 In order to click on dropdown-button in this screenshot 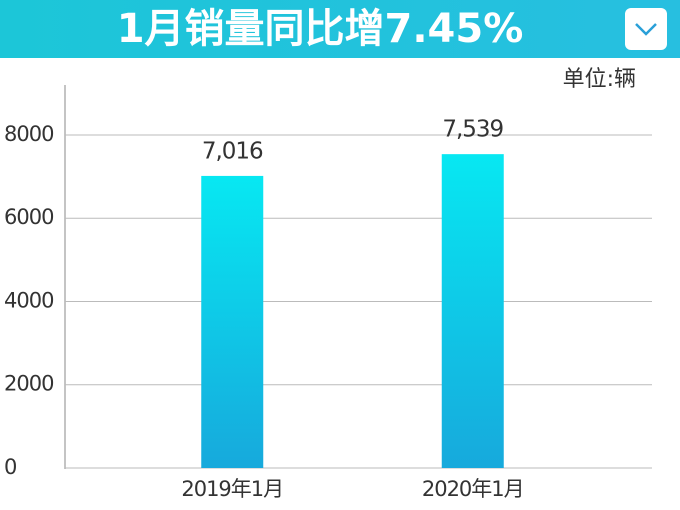, I will do `click(646, 29)`.